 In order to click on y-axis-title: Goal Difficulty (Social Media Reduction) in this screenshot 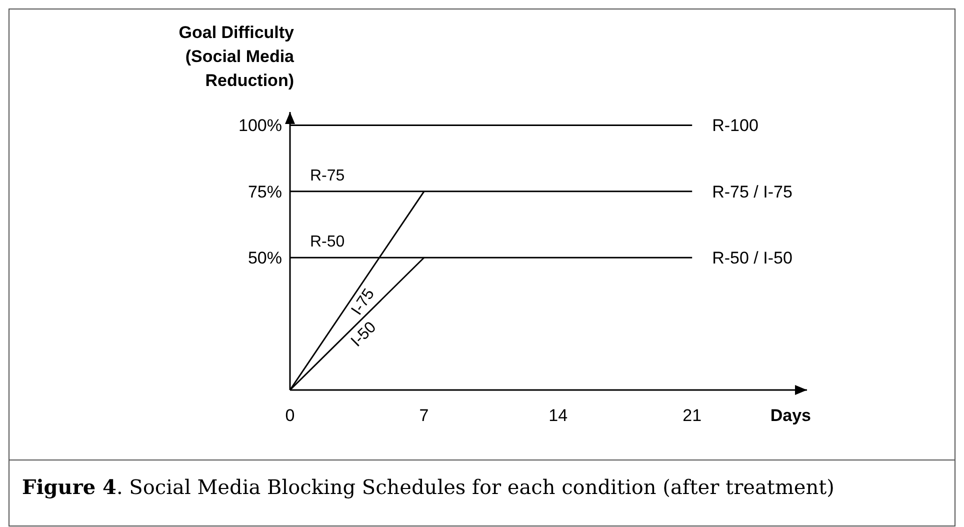, I will do `click(236, 56)`.